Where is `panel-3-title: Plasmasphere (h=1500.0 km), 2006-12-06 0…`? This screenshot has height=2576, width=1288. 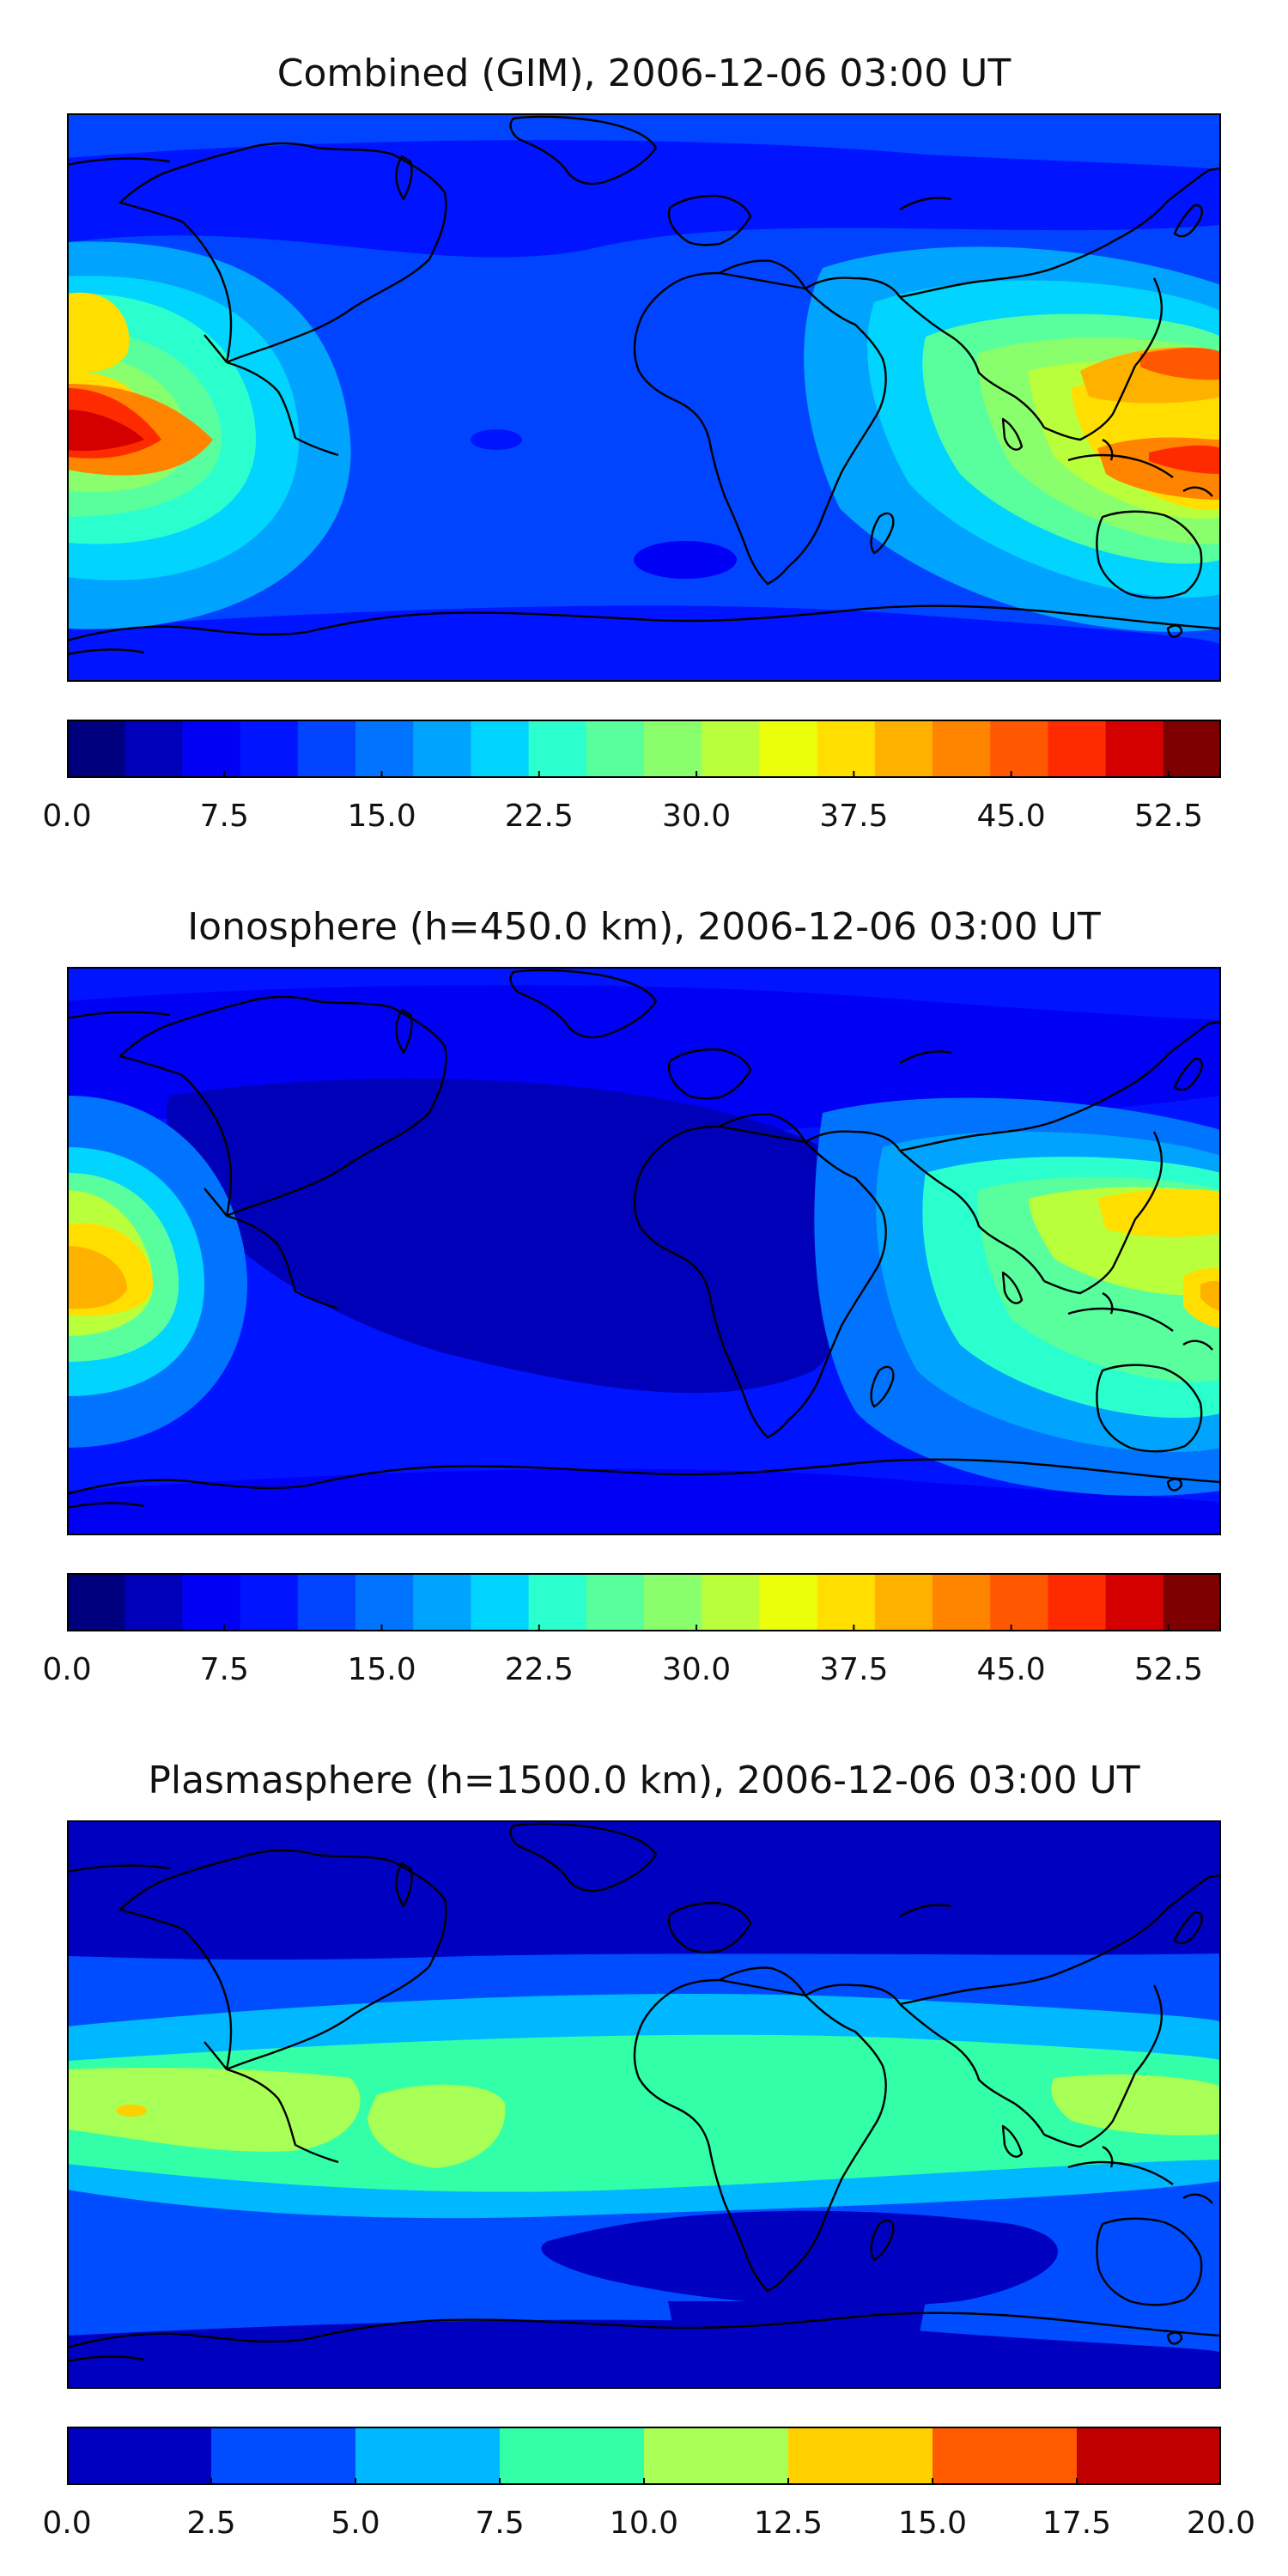
panel-3-title: Plasmasphere (h=1500.0 km), 2006-12-06 0… is located at coordinates (644, 1780).